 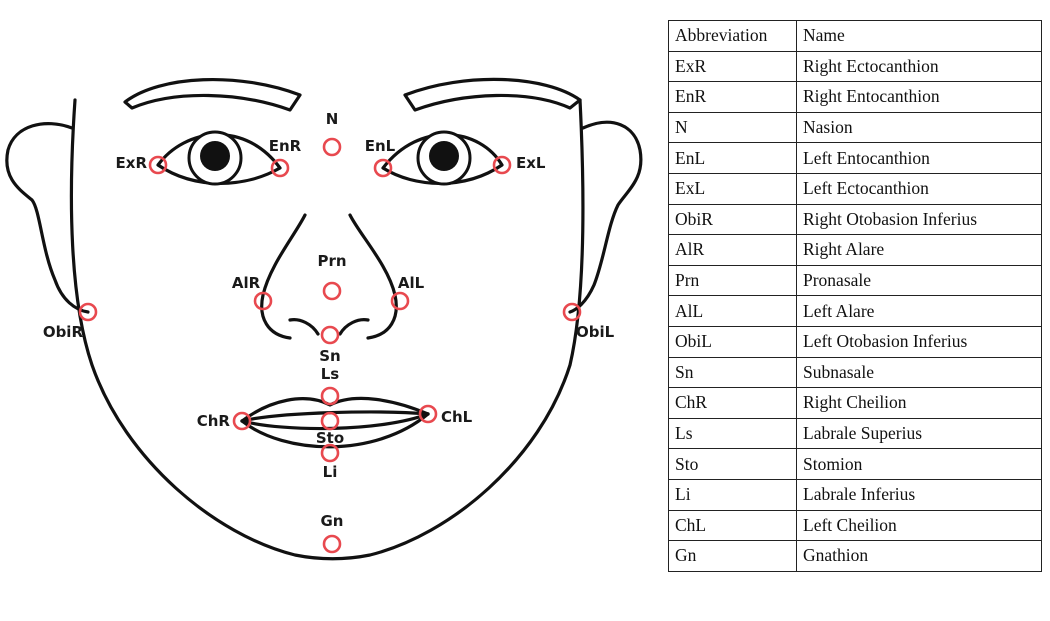 What do you see at coordinates (919, 158) in the screenshot?
I see `row-name: Left Entocanthion` at bounding box center [919, 158].